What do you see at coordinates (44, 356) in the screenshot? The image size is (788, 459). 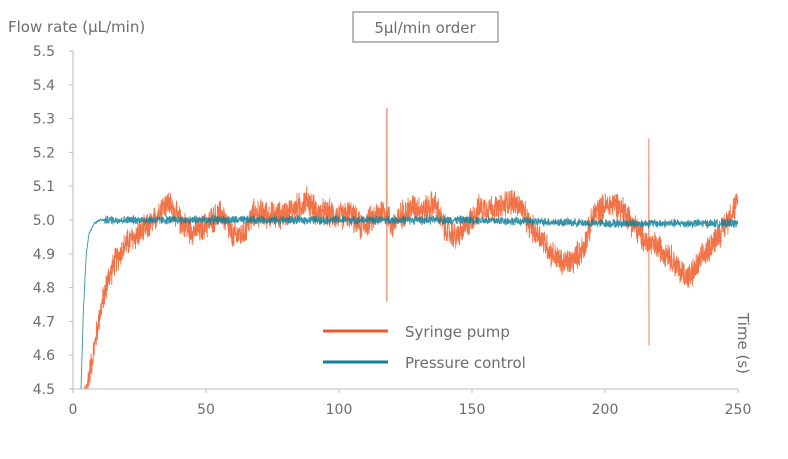 I see `y-tick-label: 4.6` at bounding box center [44, 356].